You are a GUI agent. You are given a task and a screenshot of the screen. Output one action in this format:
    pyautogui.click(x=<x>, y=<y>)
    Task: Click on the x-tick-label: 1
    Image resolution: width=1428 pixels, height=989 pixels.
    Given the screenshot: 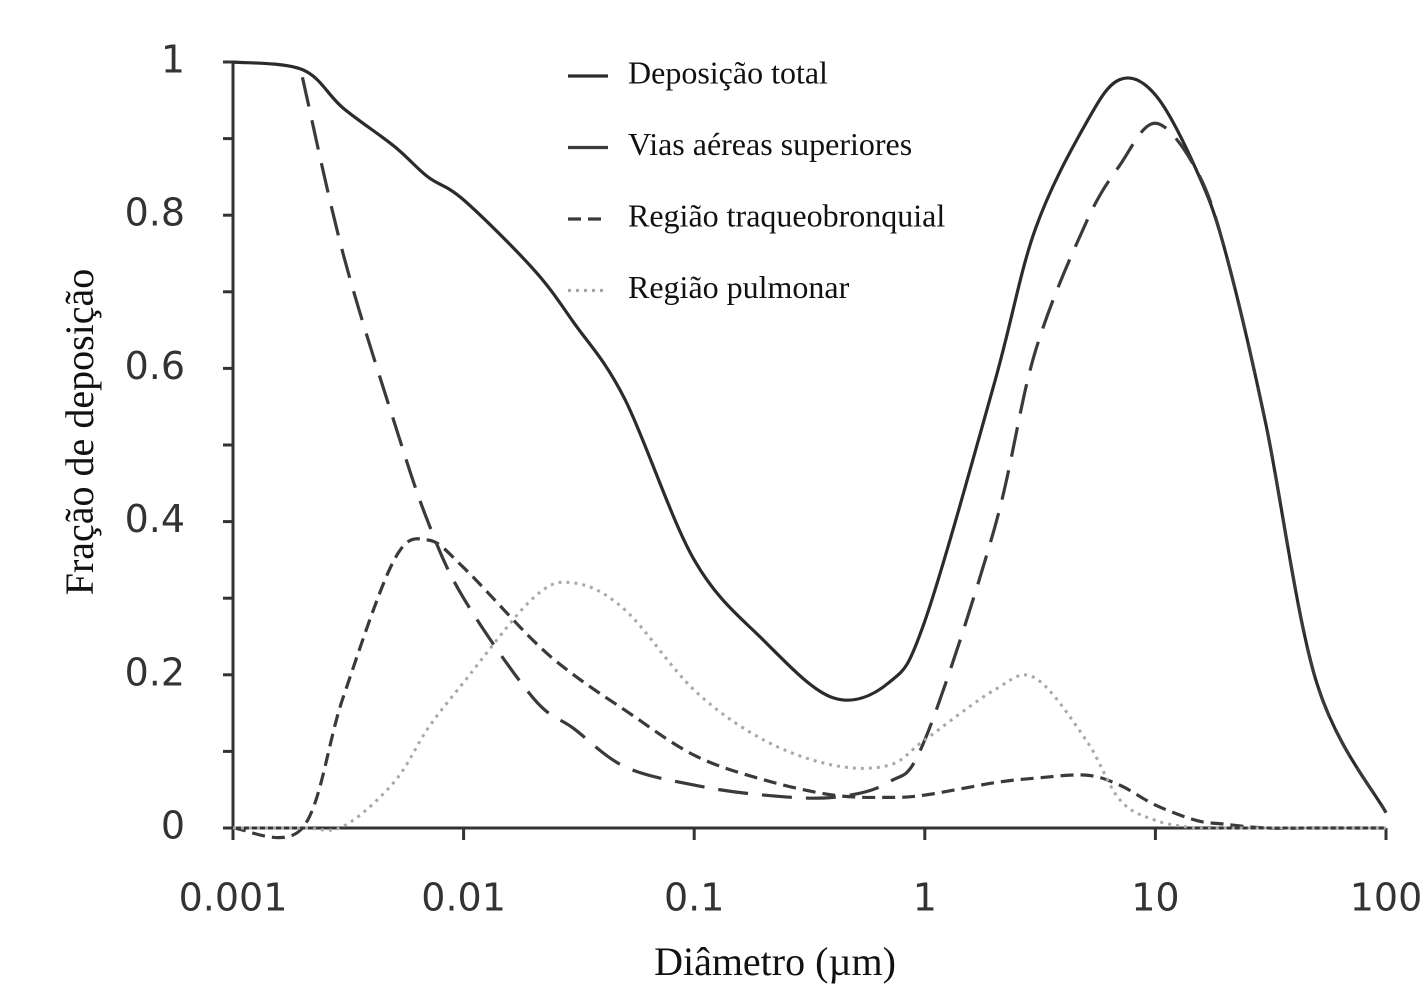 What is the action you would take?
    pyautogui.click(x=925, y=898)
    